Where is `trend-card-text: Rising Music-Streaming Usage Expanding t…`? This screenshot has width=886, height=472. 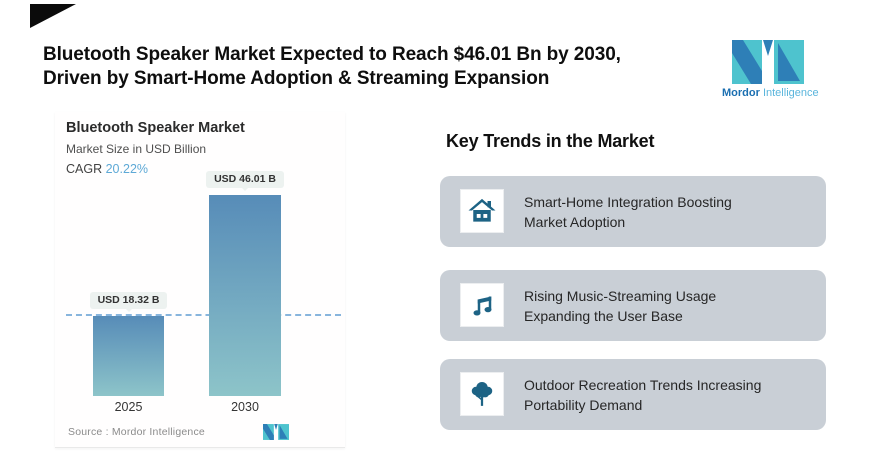 trend-card-text: Rising Music-Streaming Usage Expanding t… is located at coordinates (670, 305).